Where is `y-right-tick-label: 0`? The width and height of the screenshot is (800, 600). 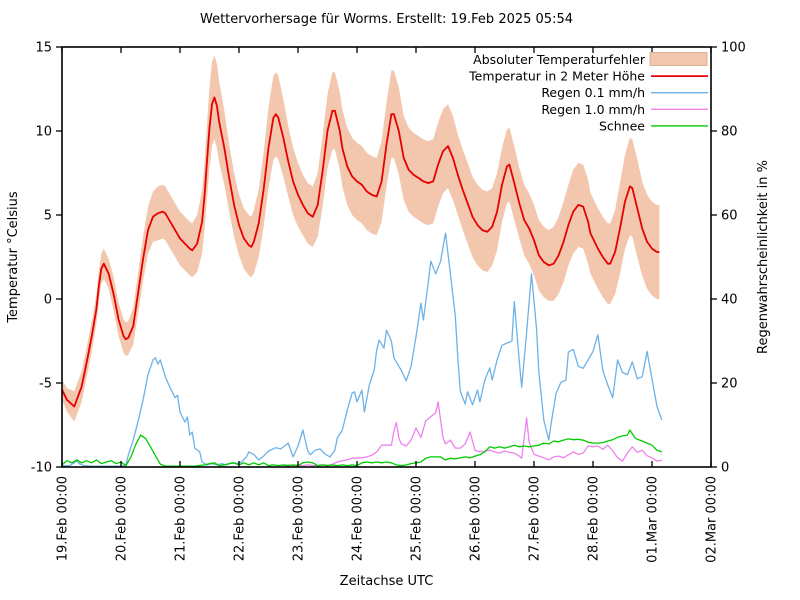
y-right-tick-label: 0 is located at coordinates (725, 468).